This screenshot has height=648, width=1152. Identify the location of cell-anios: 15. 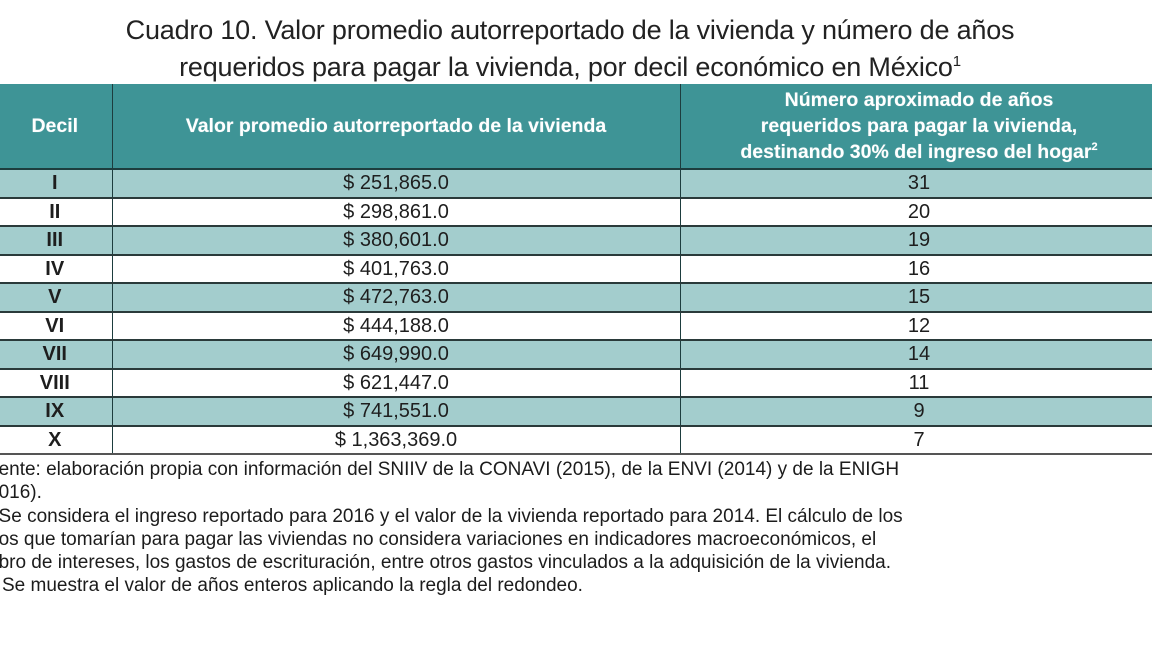
(915, 298).